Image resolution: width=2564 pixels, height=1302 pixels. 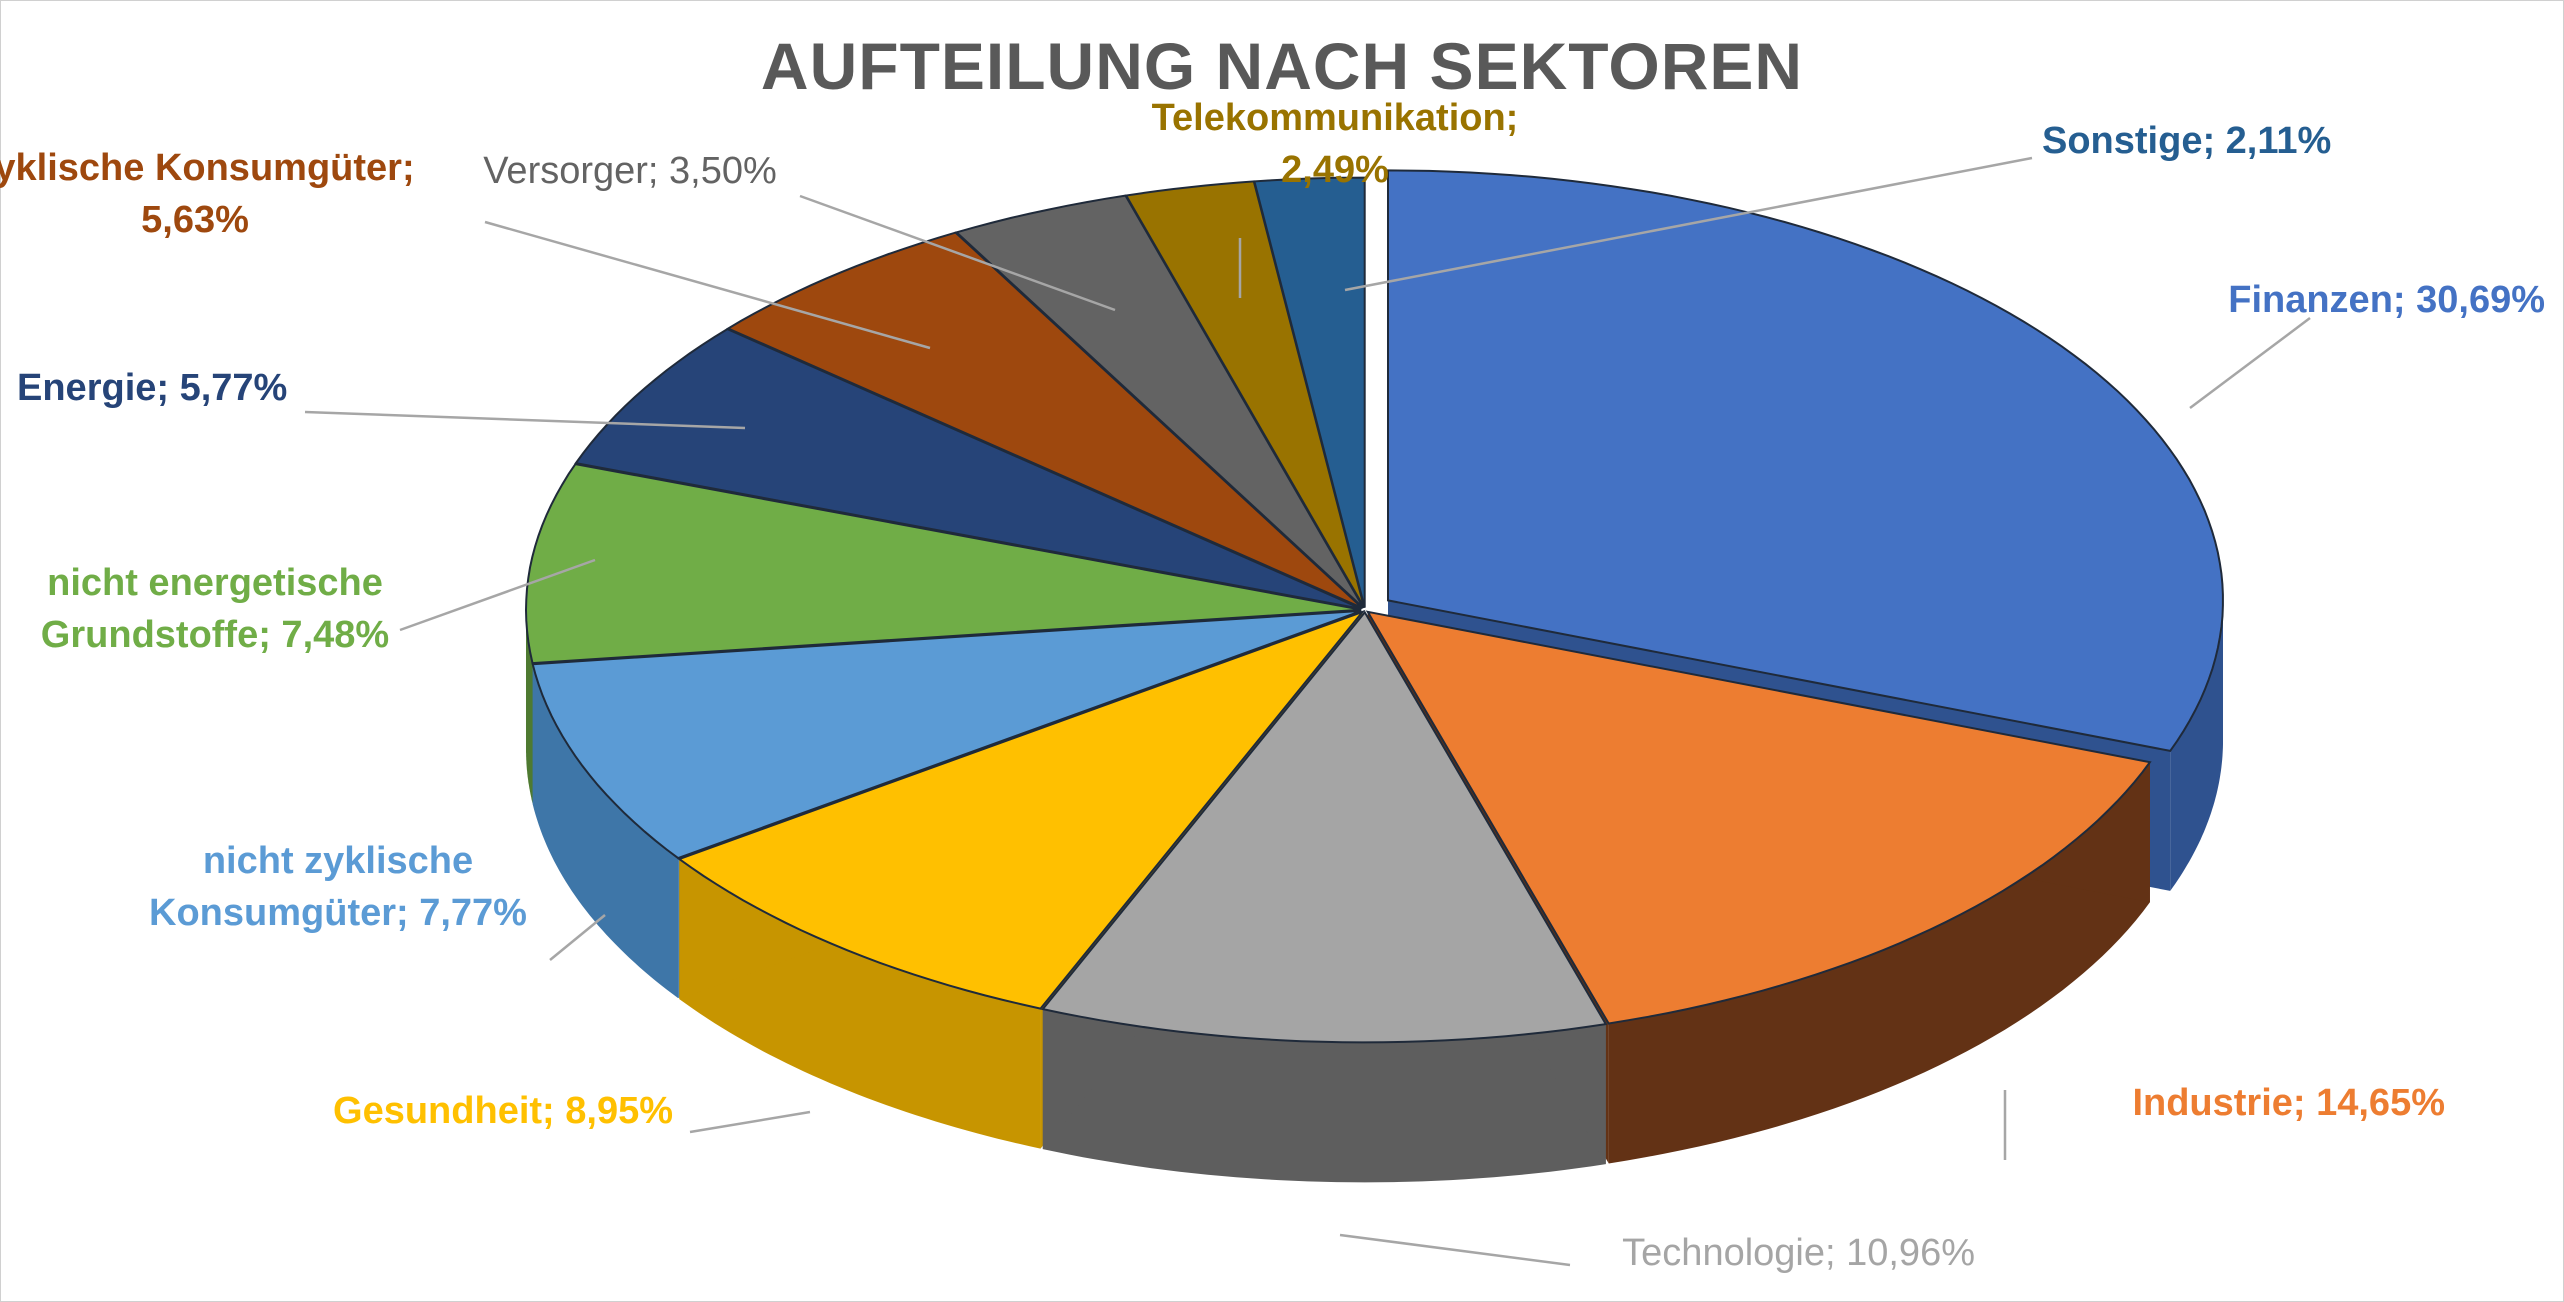 What do you see at coordinates (943, 563) in the screenshot?
I see `pie-slice-nicht-energetische-grundstoffe` at bounding box center [943, 563].